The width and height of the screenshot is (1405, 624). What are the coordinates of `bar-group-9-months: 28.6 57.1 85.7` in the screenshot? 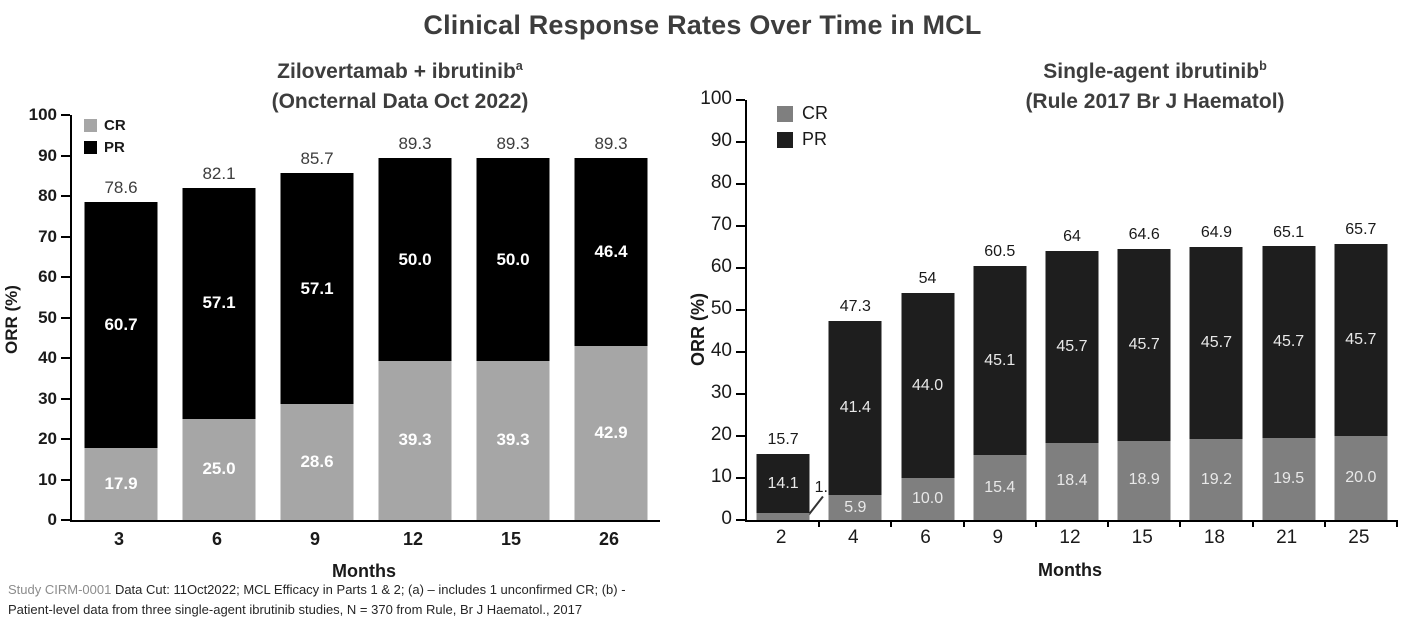 It's located at (317, 317).